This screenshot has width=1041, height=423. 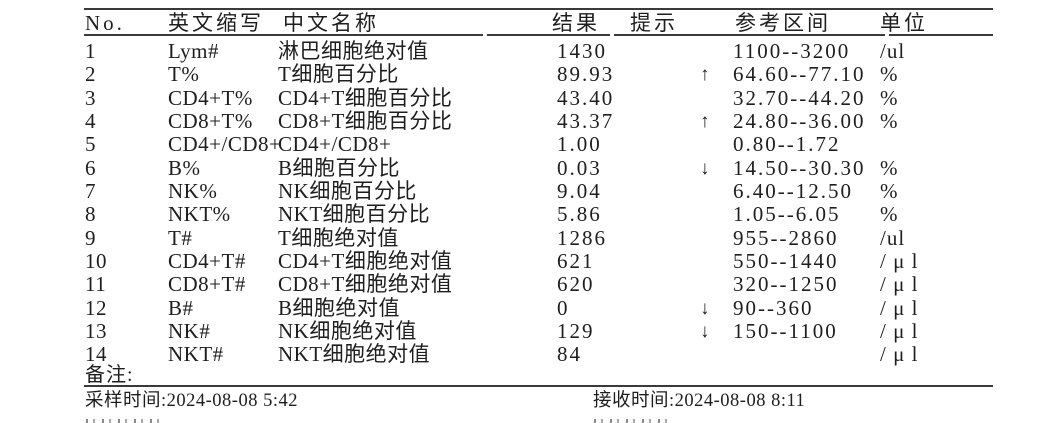 I want to click on cell-result: 0.03, so click(x=579, y=167).